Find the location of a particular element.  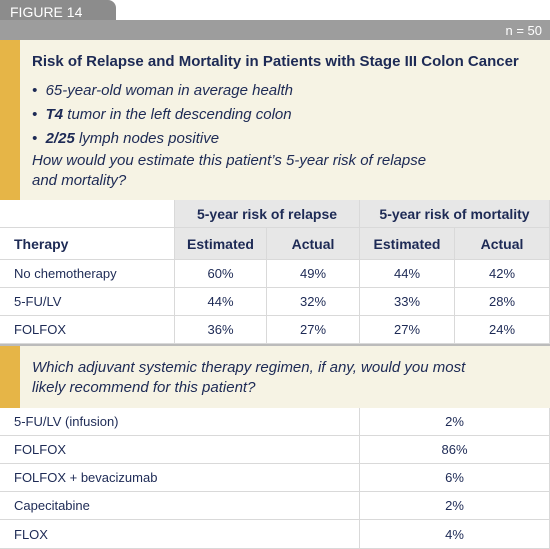

sample-size: n = 50 is located at coordinates (275, 30).